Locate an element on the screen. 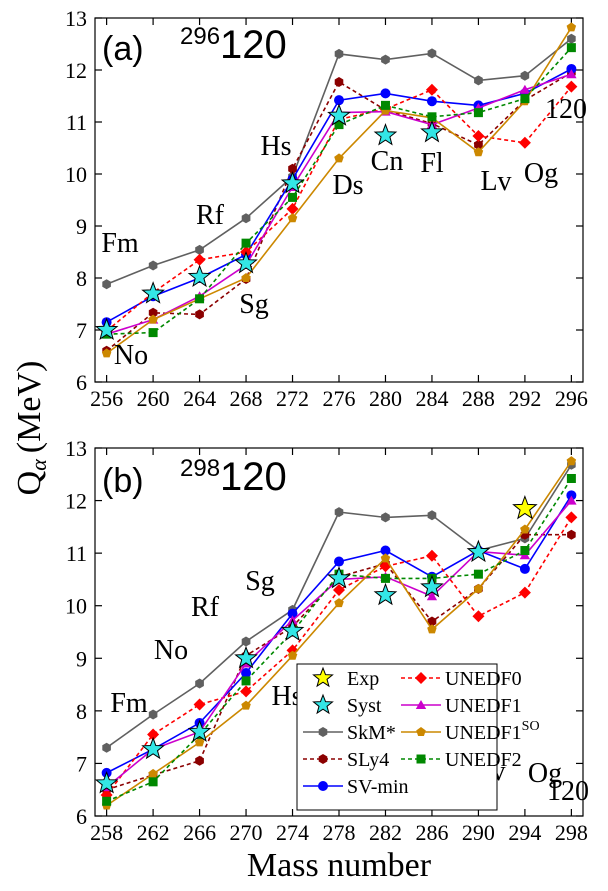 This screenshot has height=891, width=608. y-tick-label: 9 is located at coordinates (81, 658).